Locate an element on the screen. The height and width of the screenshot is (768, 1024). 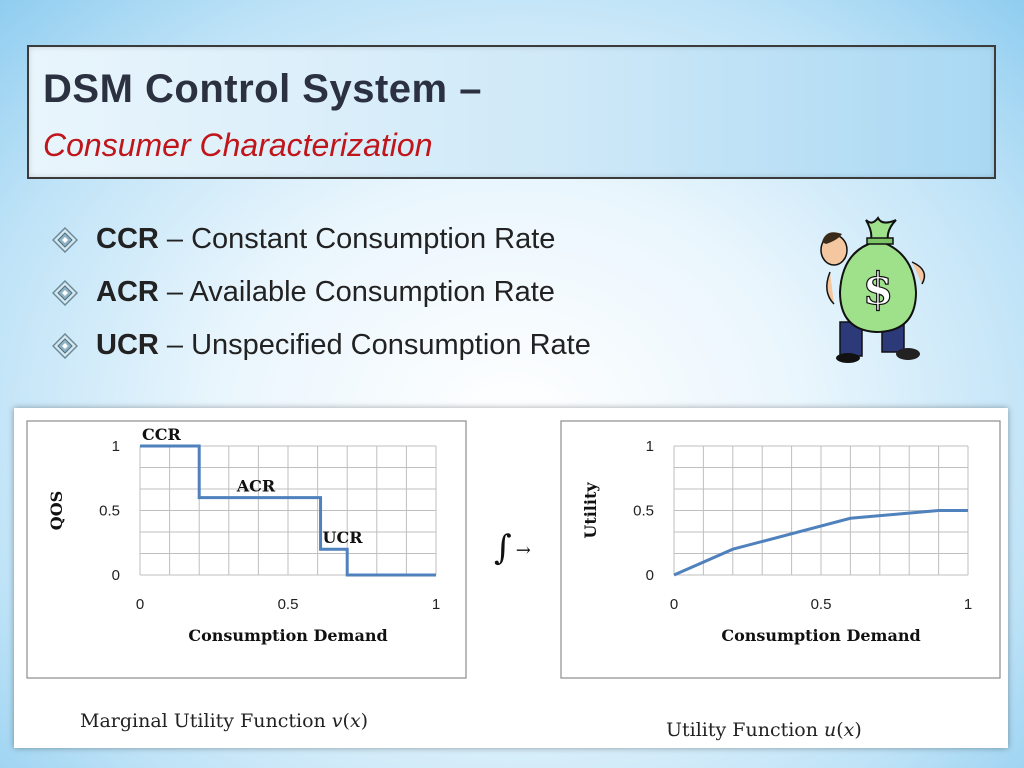
bullet-desc: – Constant Consumption Rate is located at coordinates (357, 239).